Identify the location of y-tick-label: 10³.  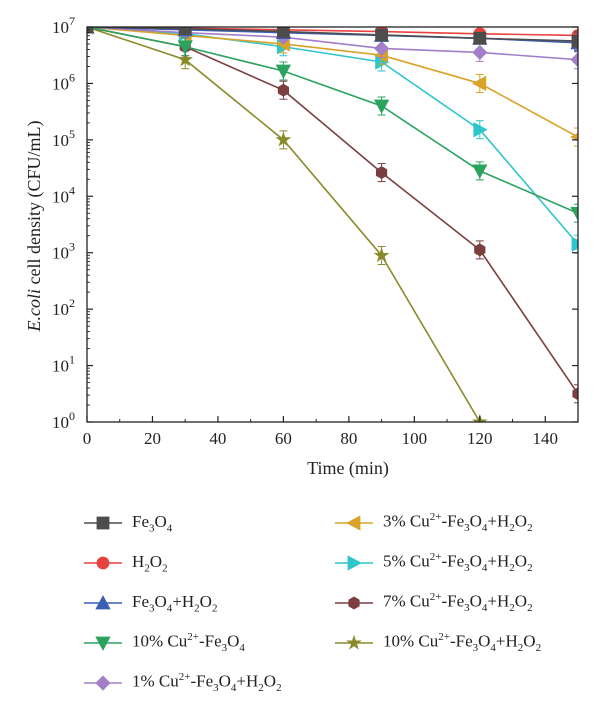
(63, 251).